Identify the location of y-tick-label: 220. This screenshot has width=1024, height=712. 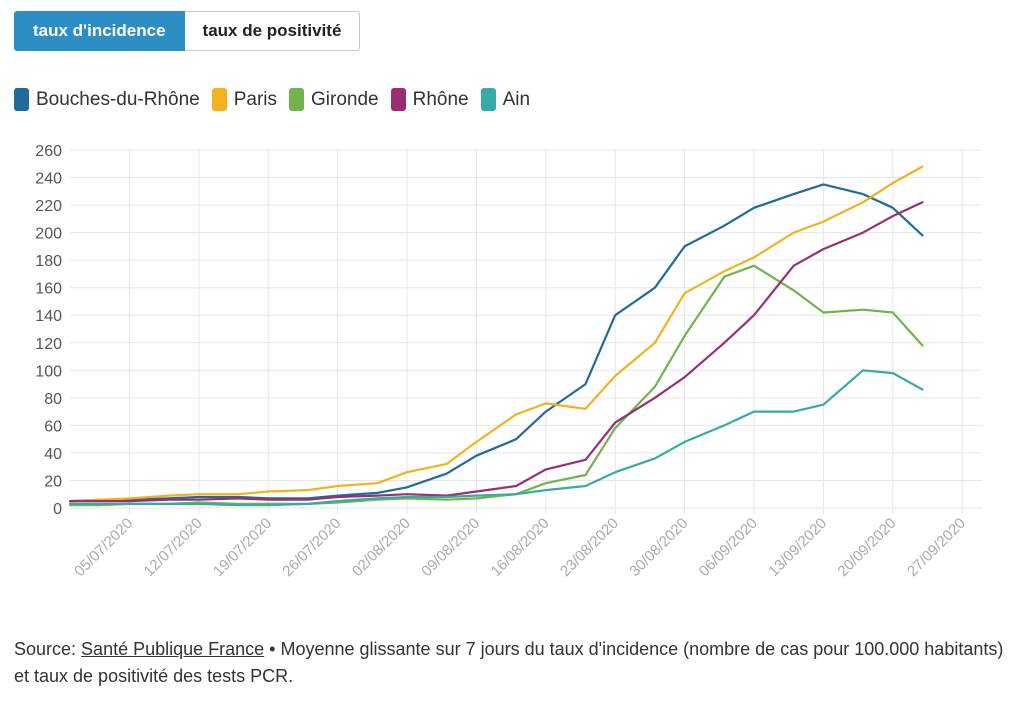
(48, 206).